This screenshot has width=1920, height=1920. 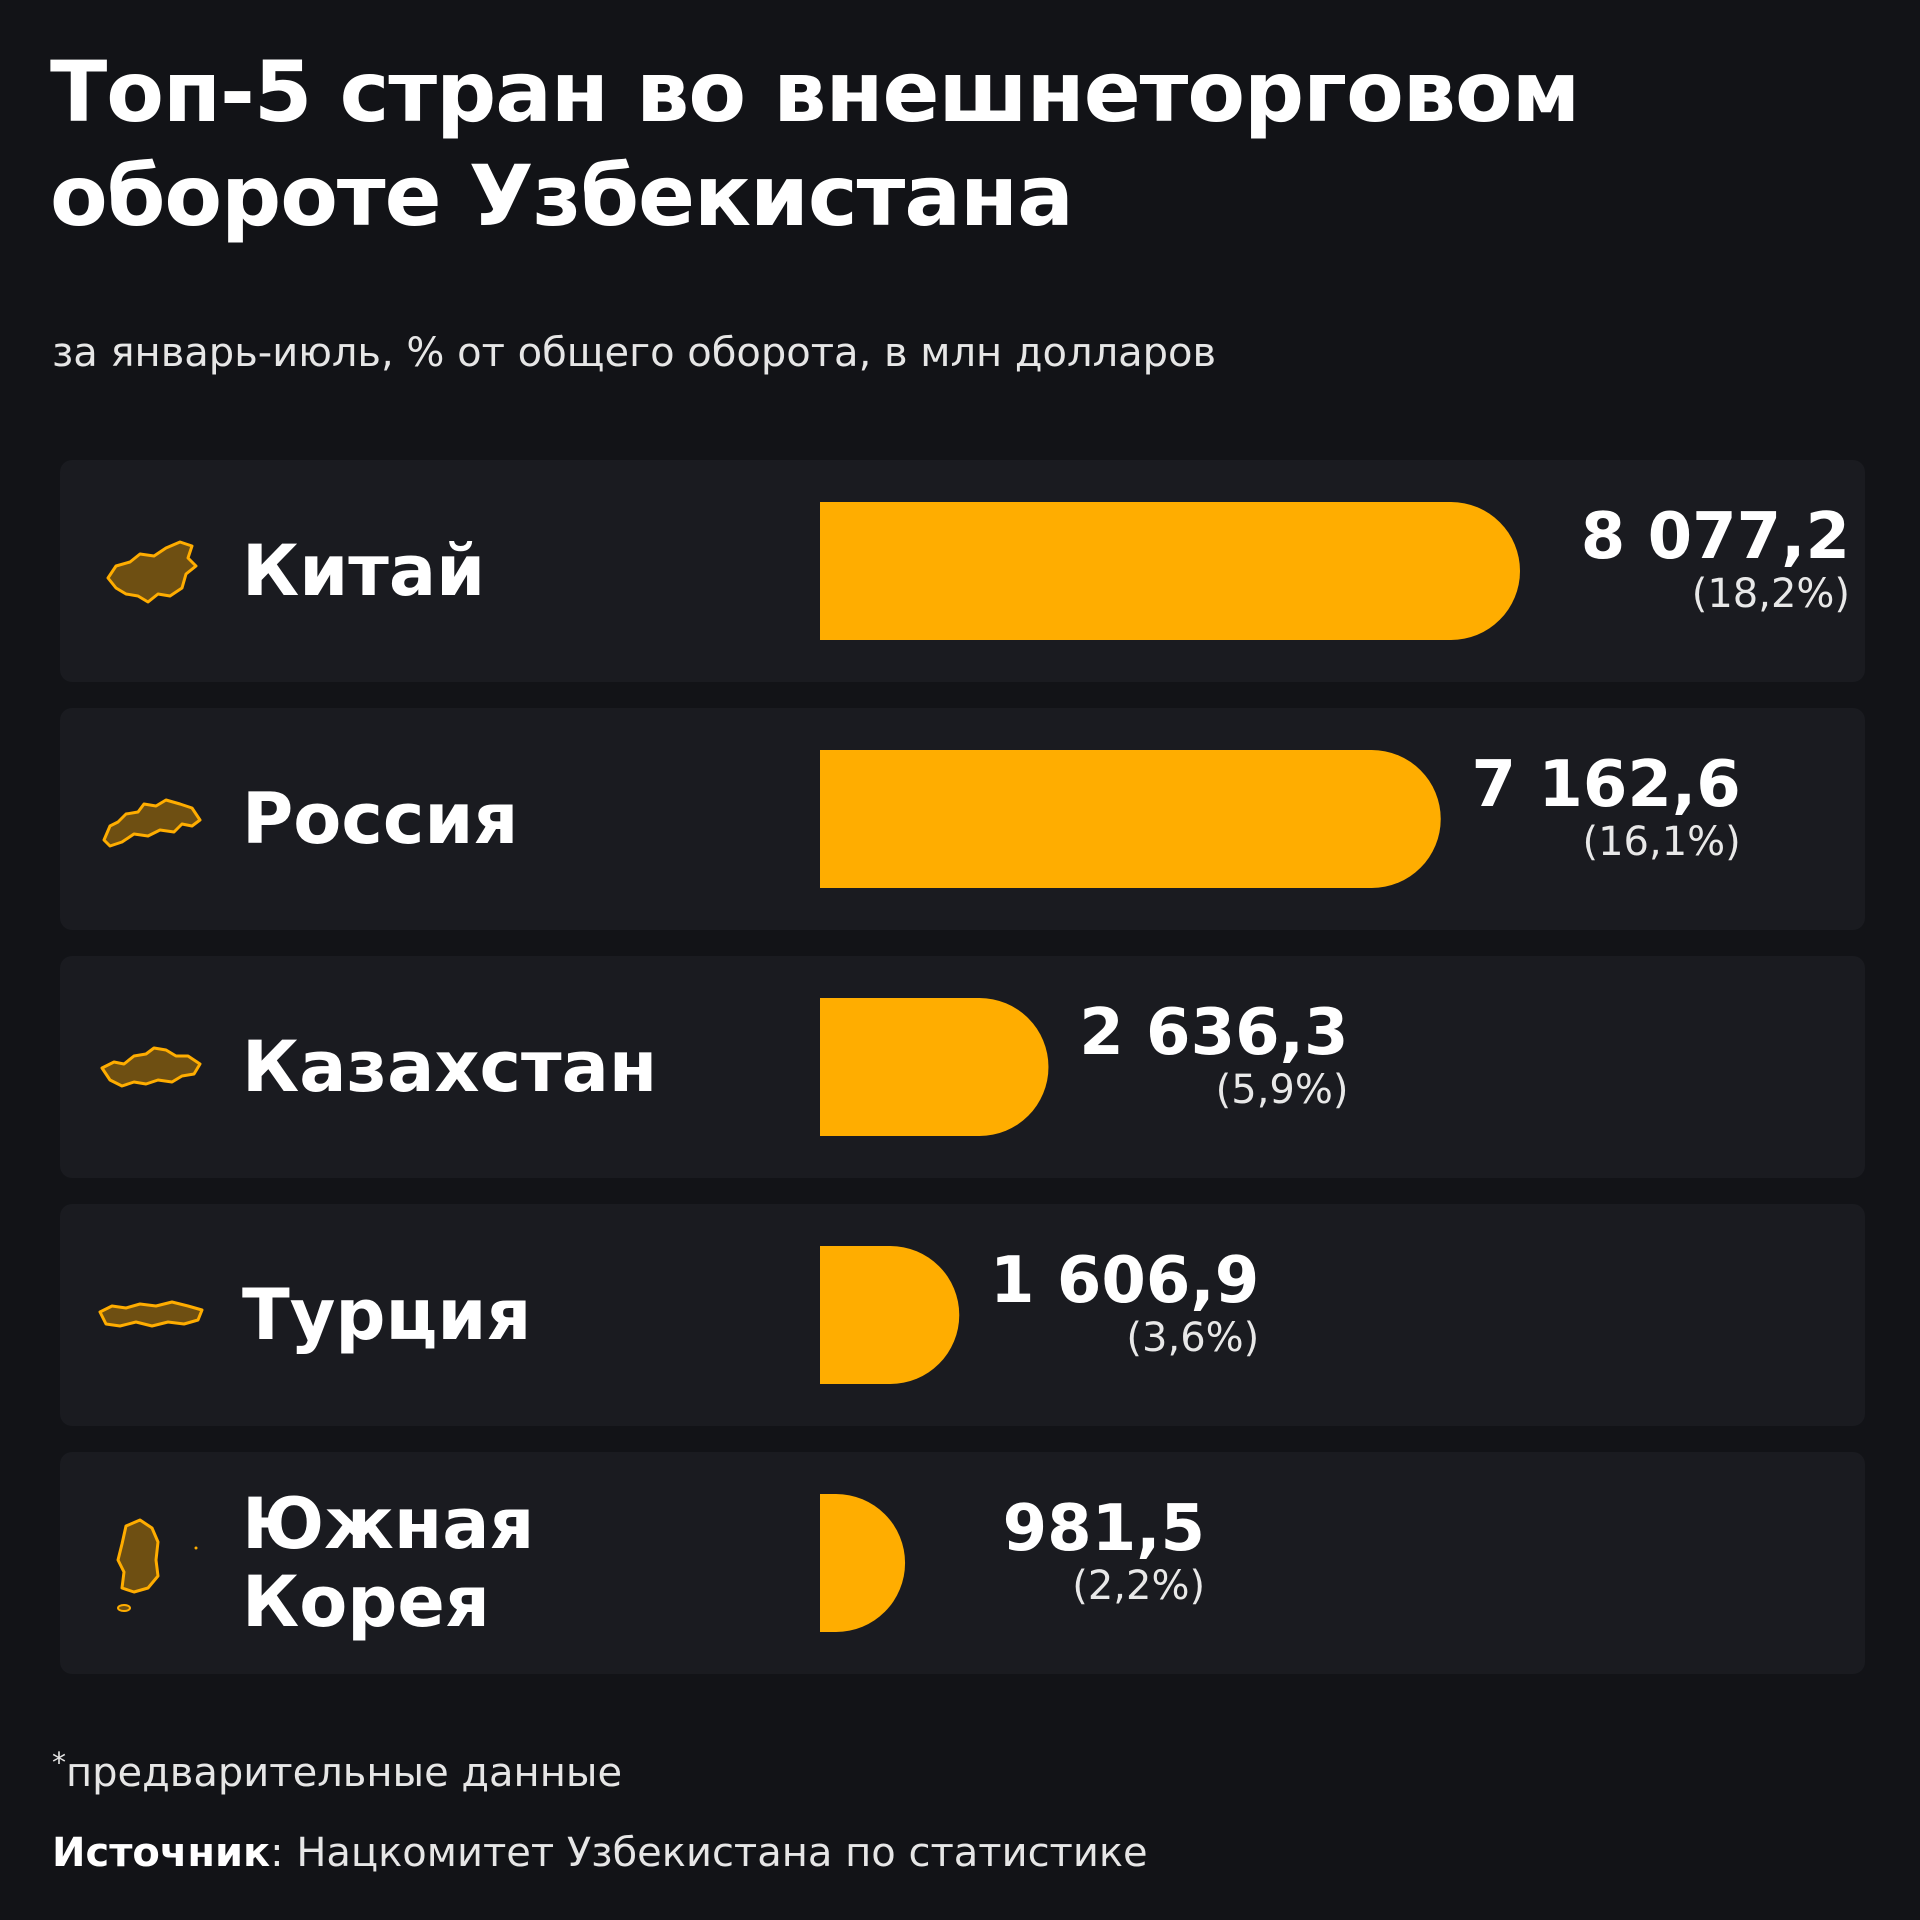 I want to click on value-label: 7 162,6 (16,1%), so click(x=1606, y=807).